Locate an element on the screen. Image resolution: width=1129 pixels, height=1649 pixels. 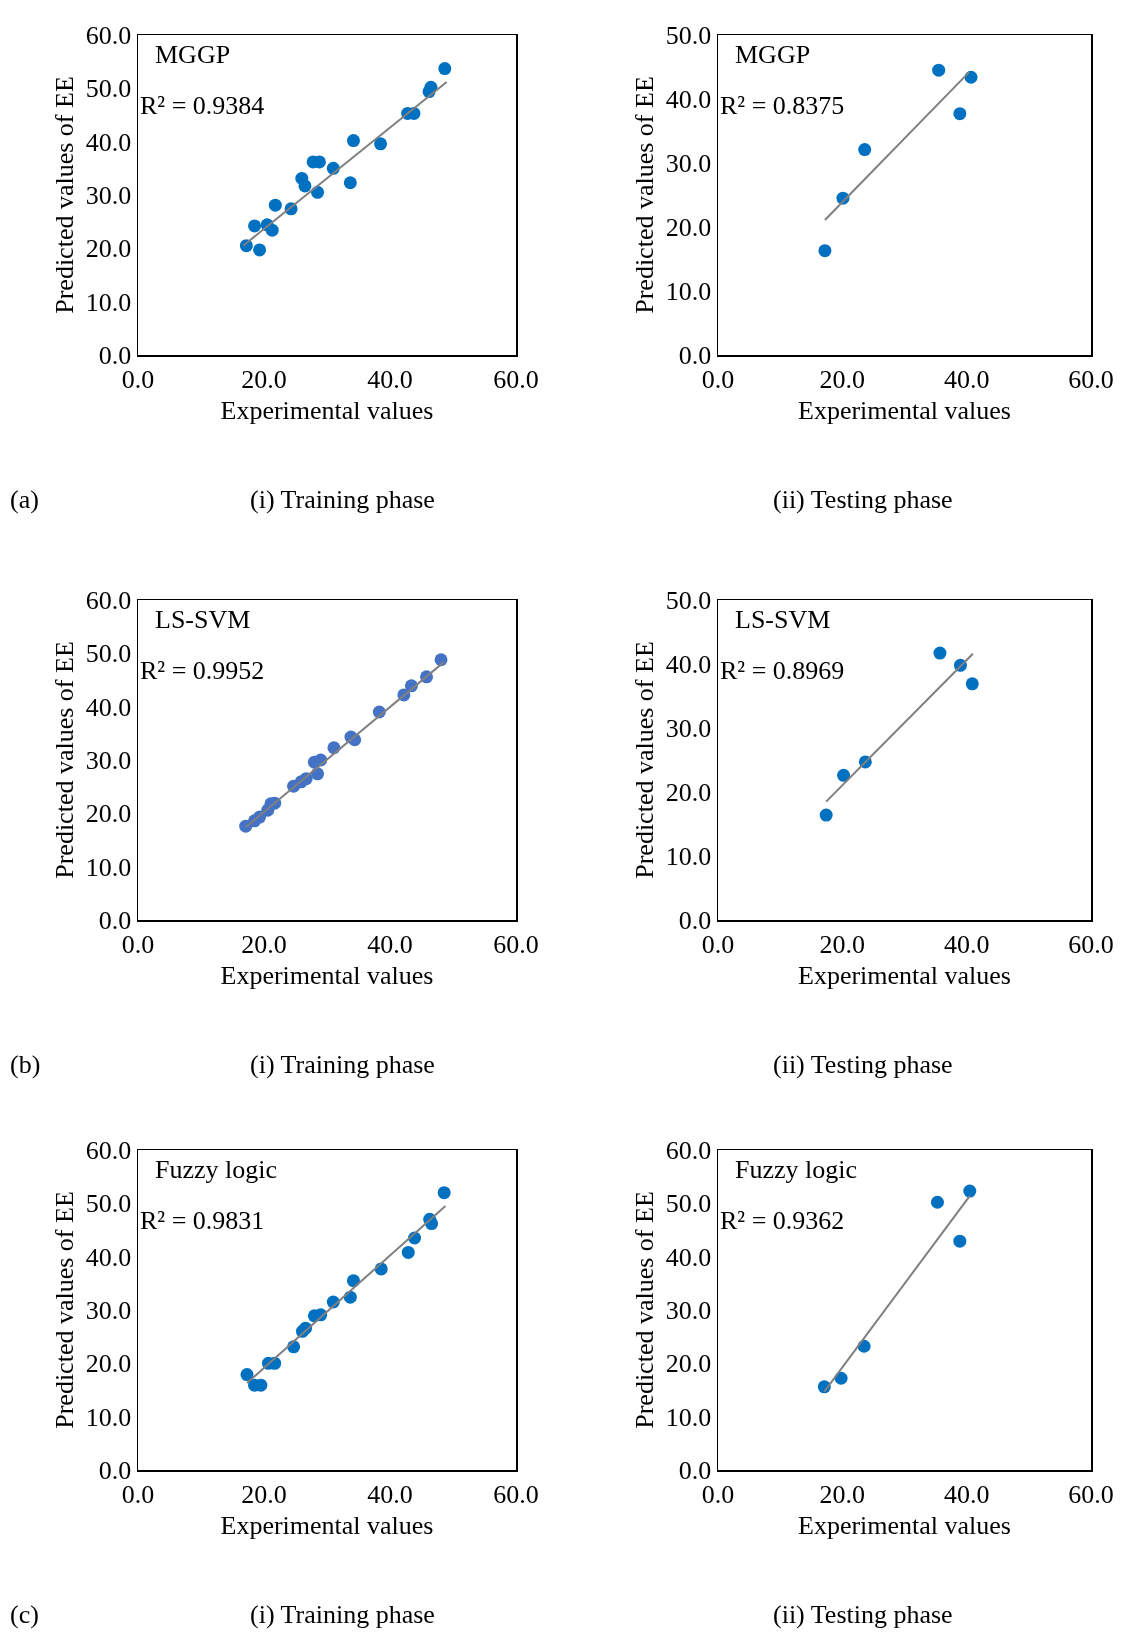
annotation: R² = 0.9362 is located at coordinates (782, 1220).